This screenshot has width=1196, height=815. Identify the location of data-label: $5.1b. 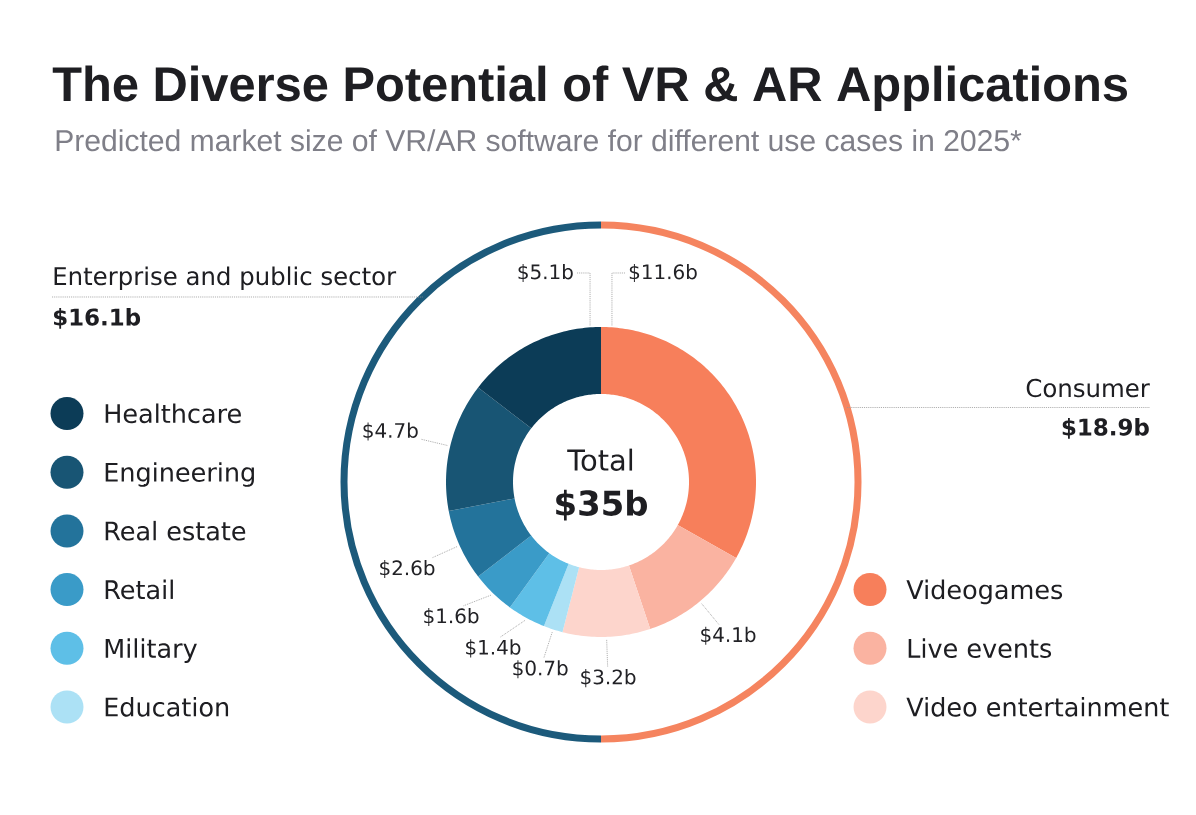
(545, 273).